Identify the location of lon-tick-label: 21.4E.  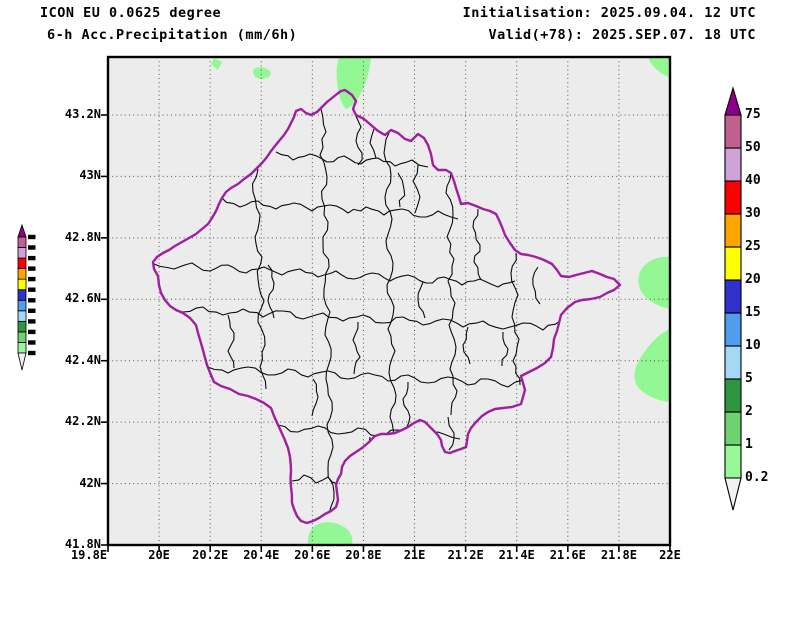
(516, 555).